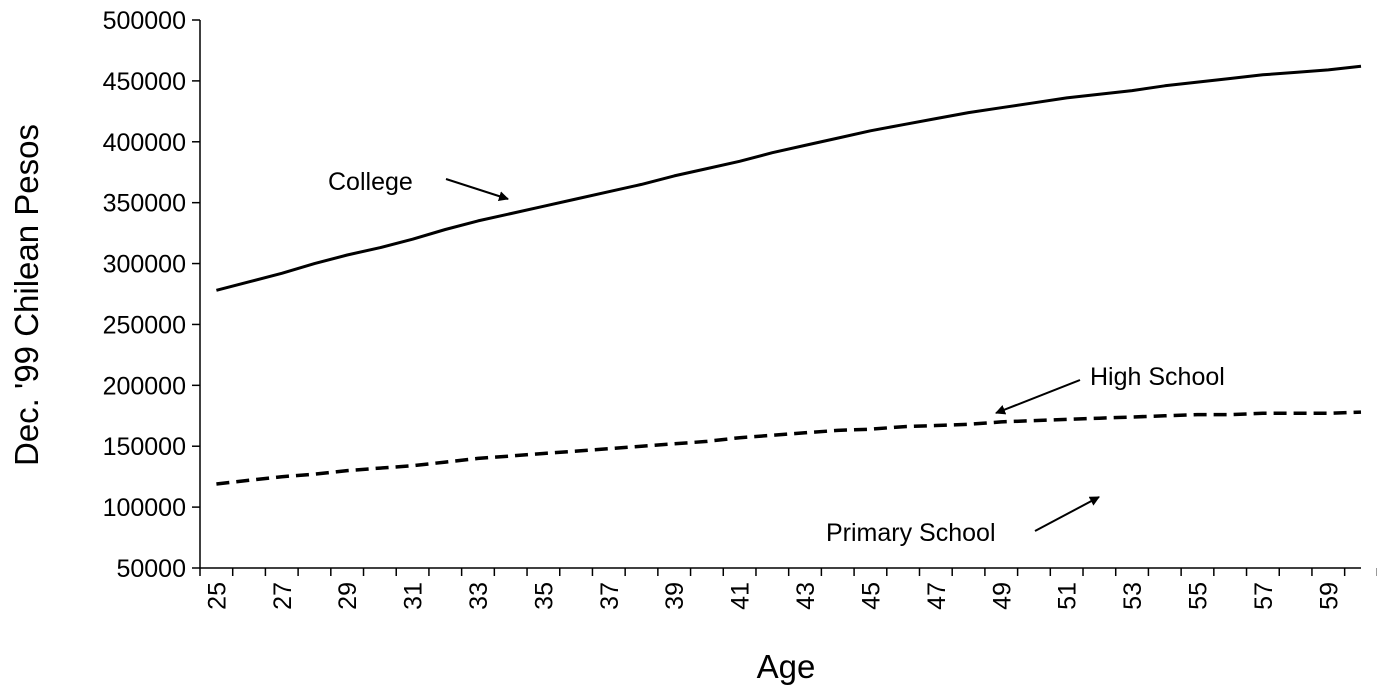  What do you see at coordinates (789, 448) in the screenshot?
I see `series-line-high-school` at bounding box center [789, 448].